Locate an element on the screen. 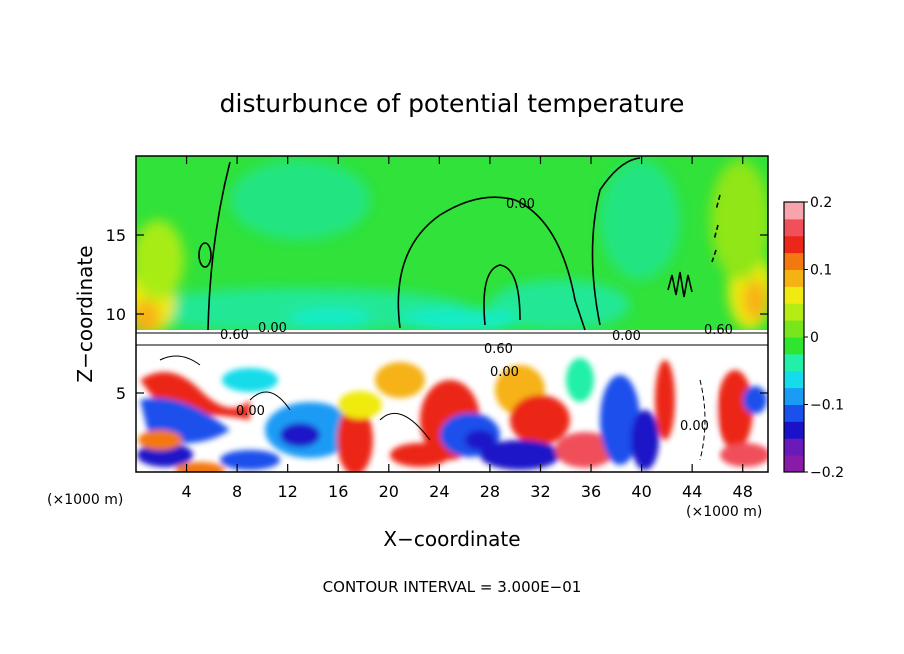 This screenshot has height=654, width=904. y-tick-label: 5 is located at coordinates (121, 393).